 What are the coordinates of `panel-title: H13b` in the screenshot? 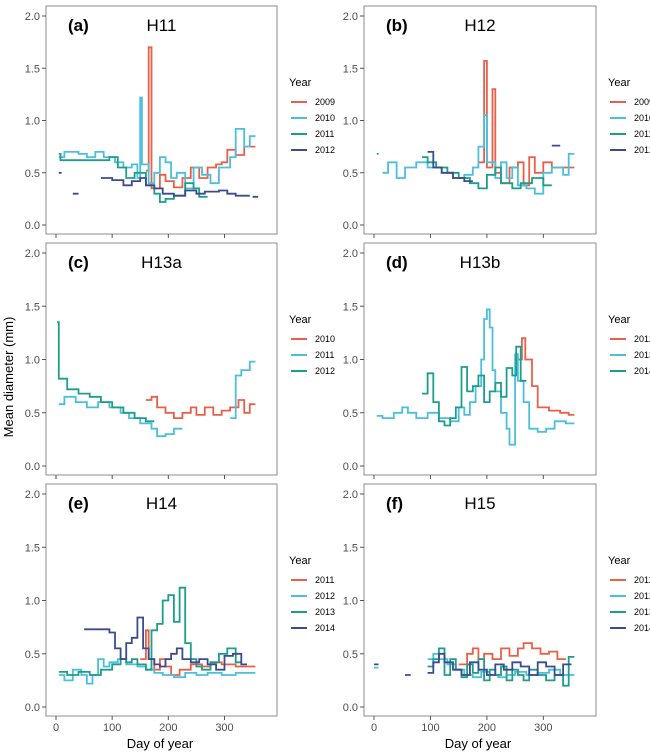 It's located at (480, 262).